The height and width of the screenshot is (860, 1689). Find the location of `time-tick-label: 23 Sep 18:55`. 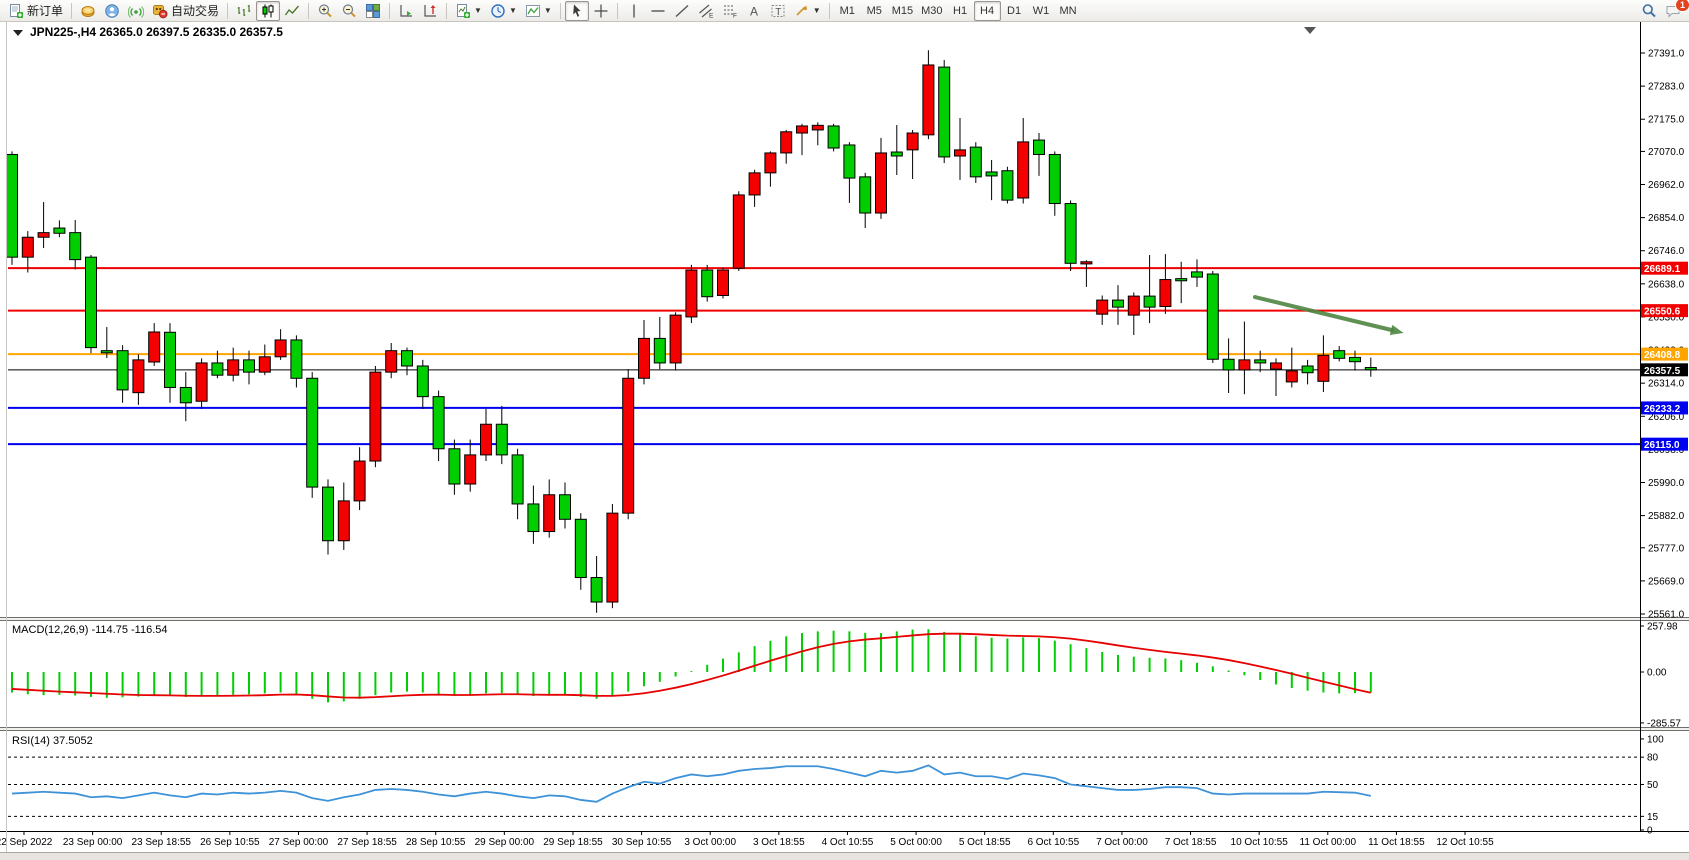

time-tick-label: 23 Sep 18:55 is located at coordinates (161, 842).